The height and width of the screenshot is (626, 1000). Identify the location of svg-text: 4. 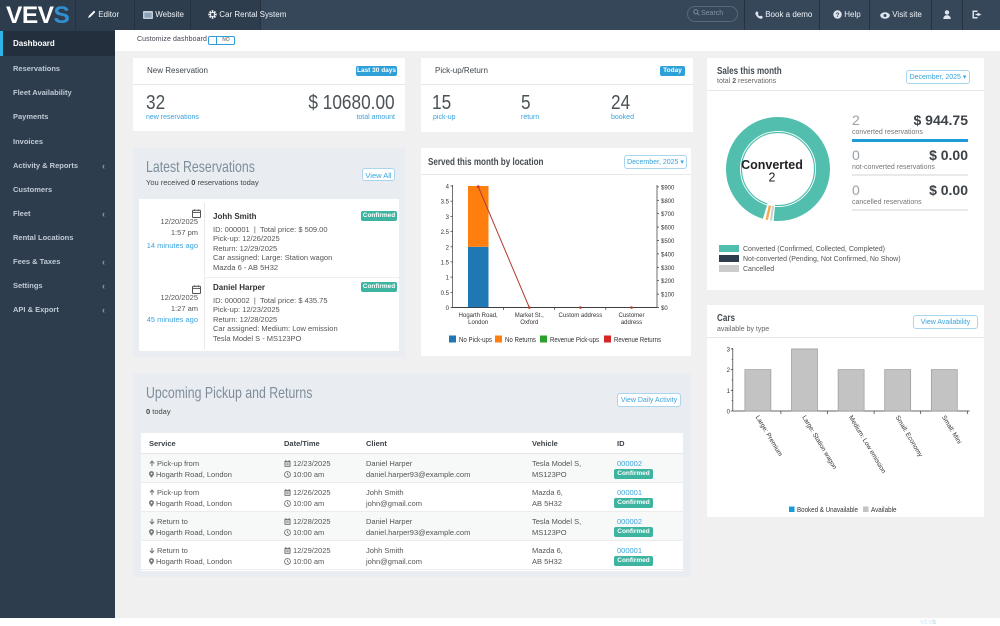
(448, 188).